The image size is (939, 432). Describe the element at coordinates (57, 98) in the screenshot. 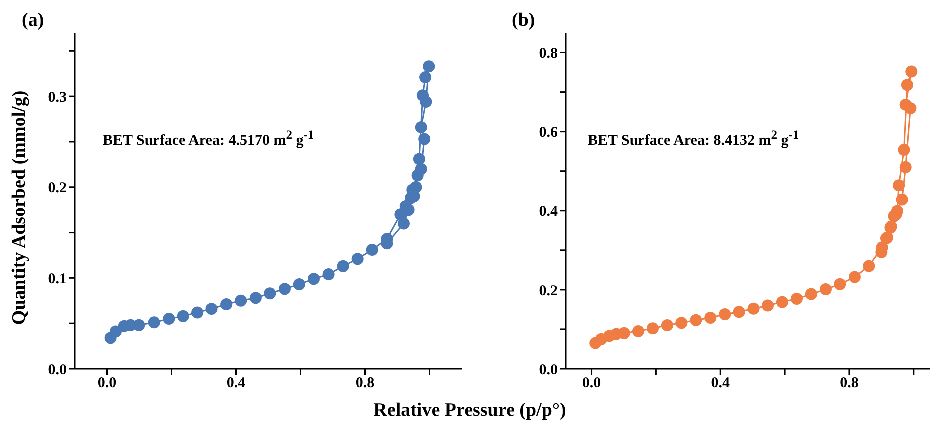

I see `y-tick-label: 0.3` at that location.